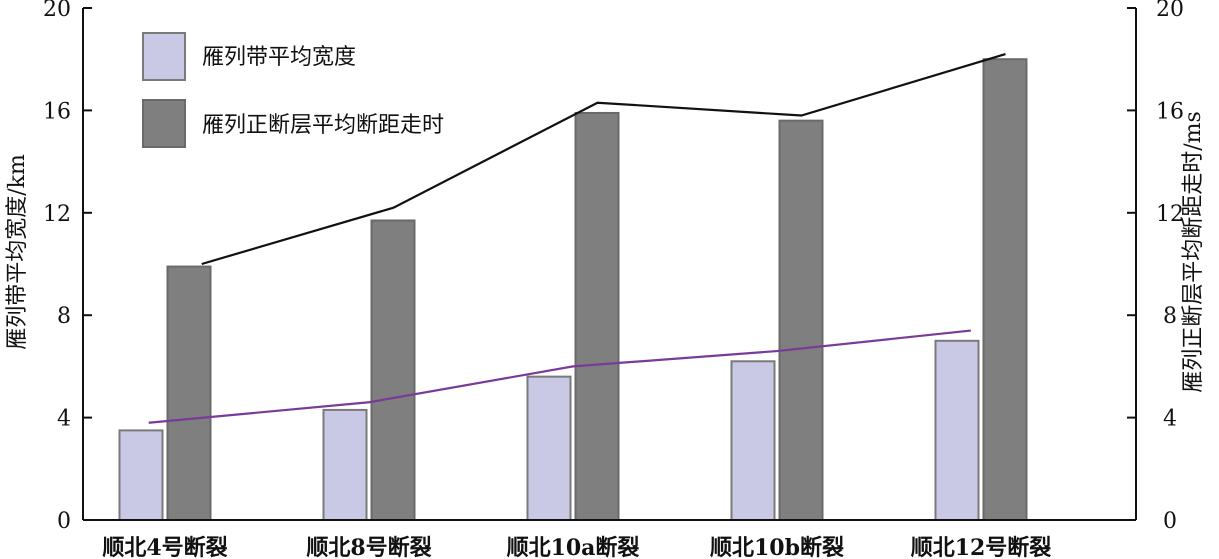  What do you see at coordinates (57, 11) in the screenshot?
I see `y-left-tick-label: 20` at bounding box center [57, 11].